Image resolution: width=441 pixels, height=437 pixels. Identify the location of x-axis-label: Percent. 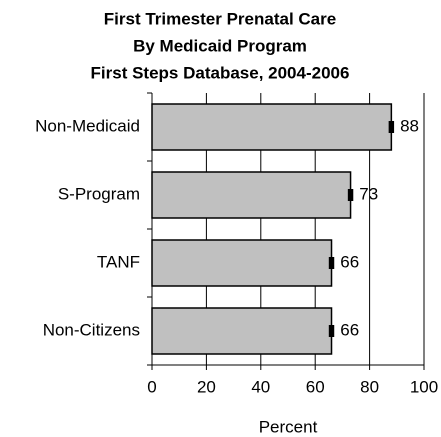
(288, 426).